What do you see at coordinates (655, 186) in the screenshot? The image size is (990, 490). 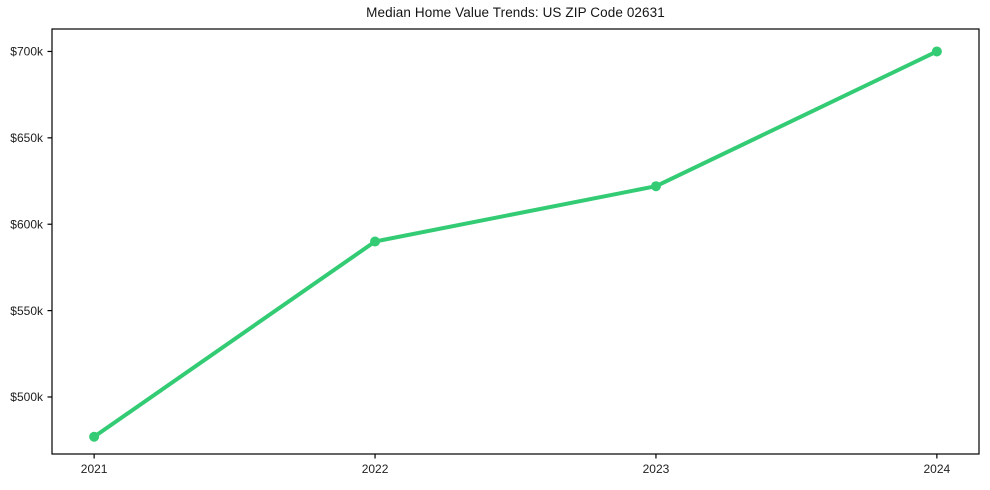 I see `data-point-2023` at bounding box center [655, 186].